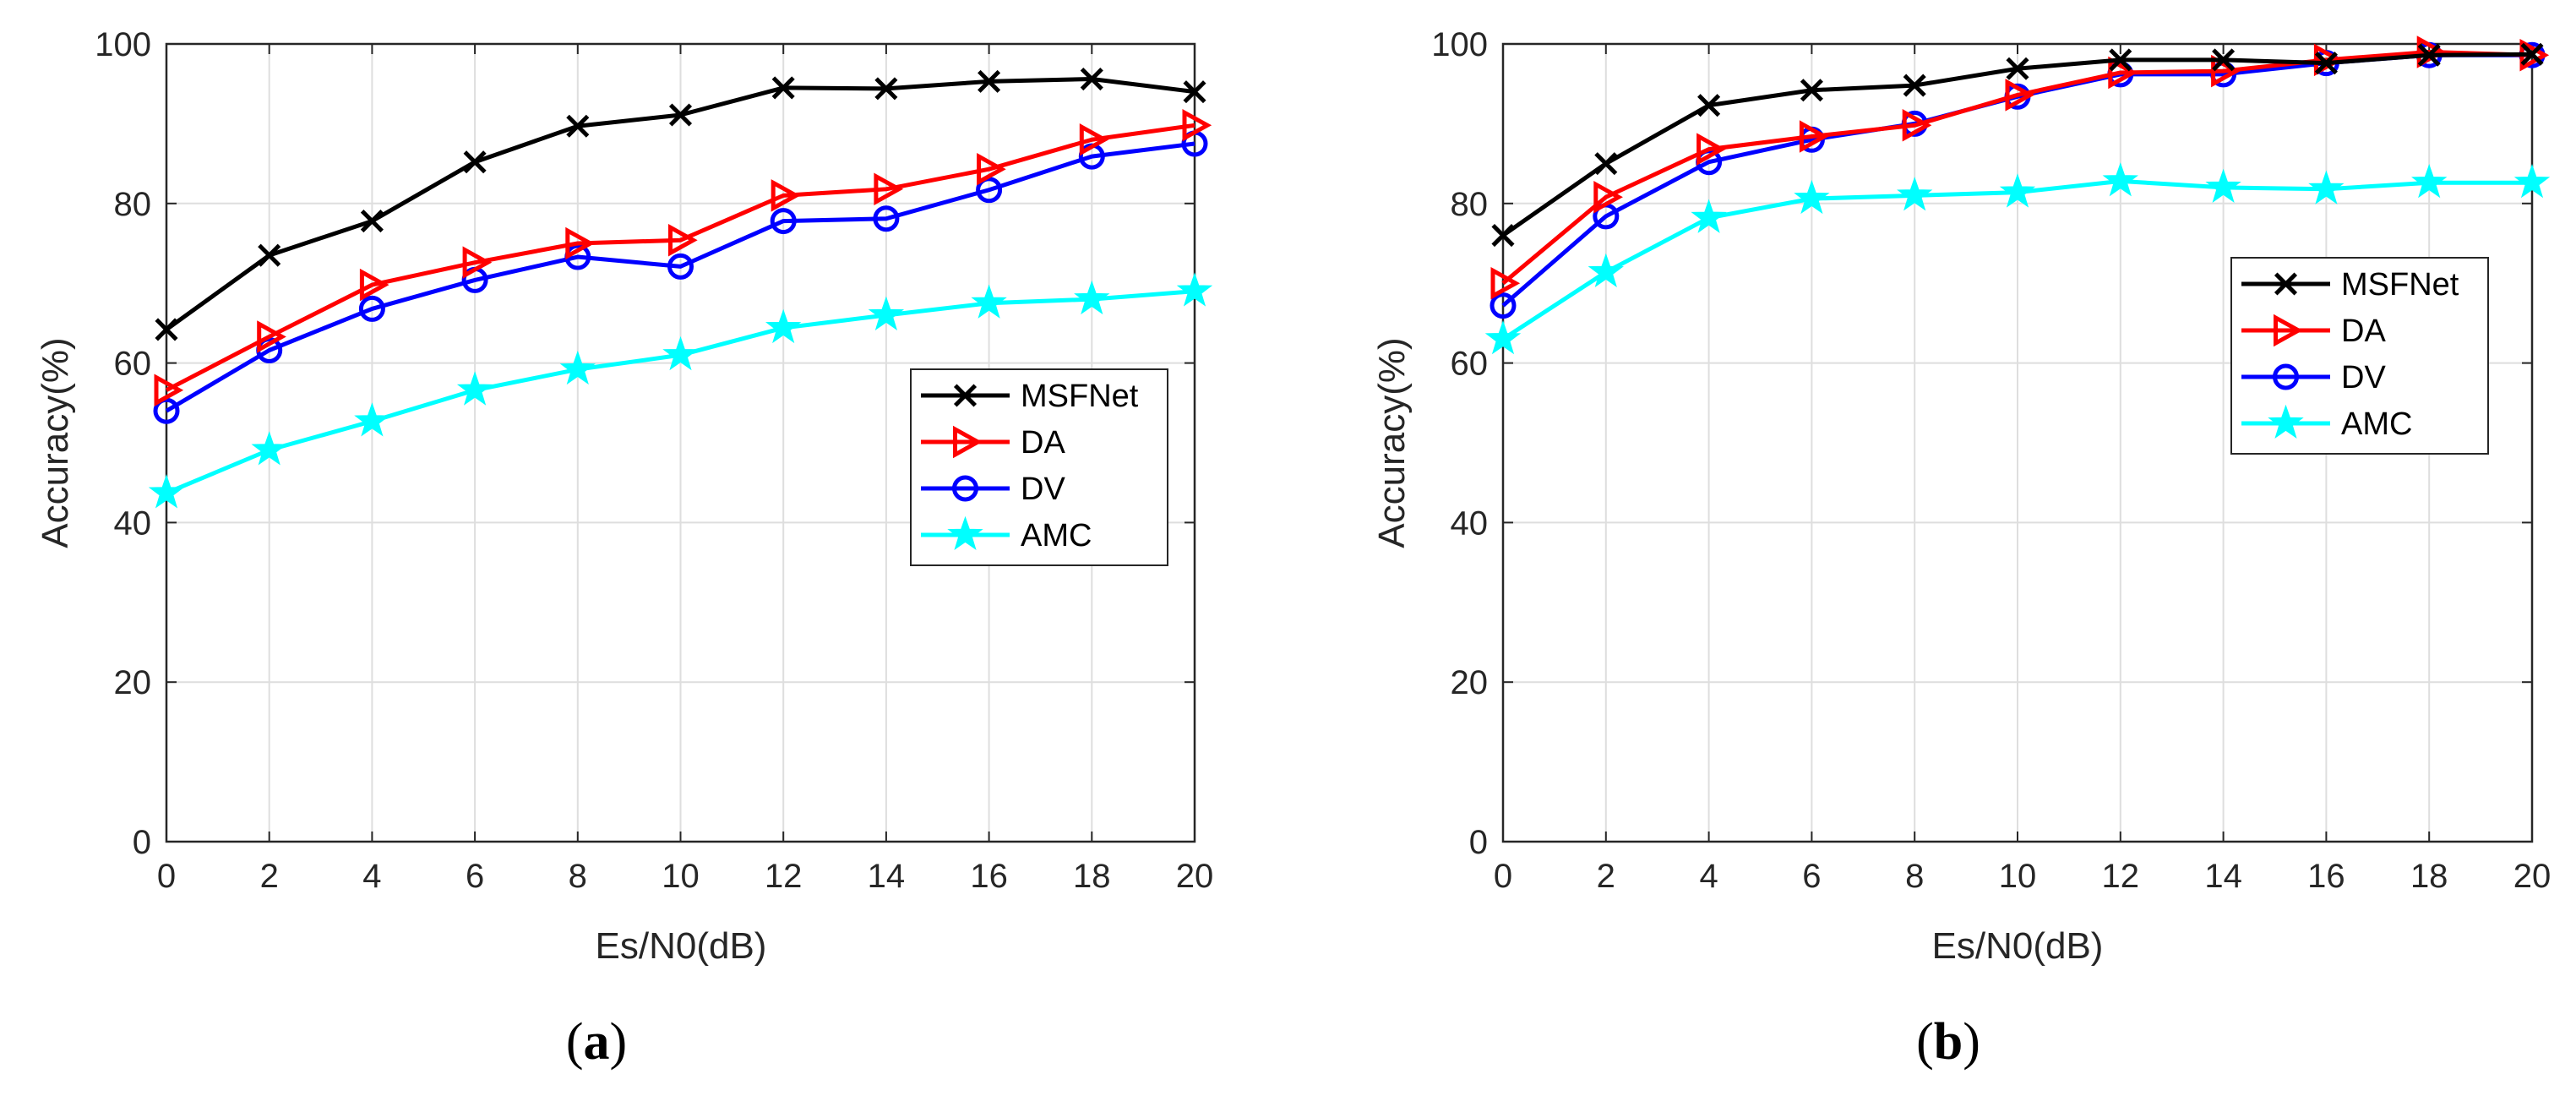 This screenshot has height=1096, width=2576. I want to click on series-msfnet, so click(680, 204).